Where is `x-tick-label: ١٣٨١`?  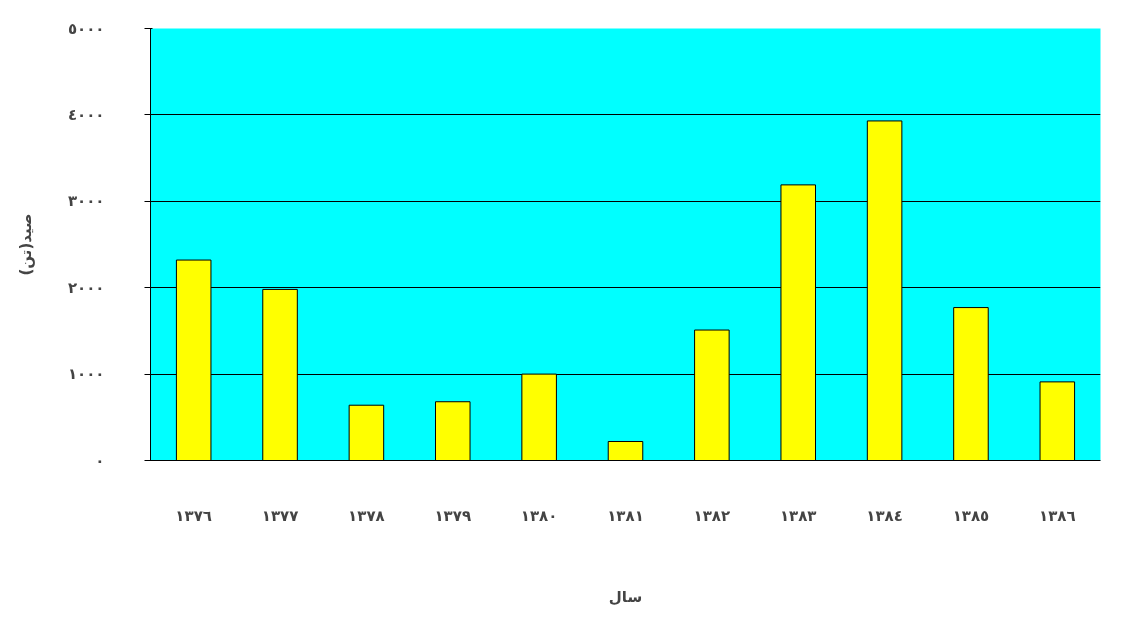 x-tick-label: ١٣٨١ is located at coordinates (625, 515).